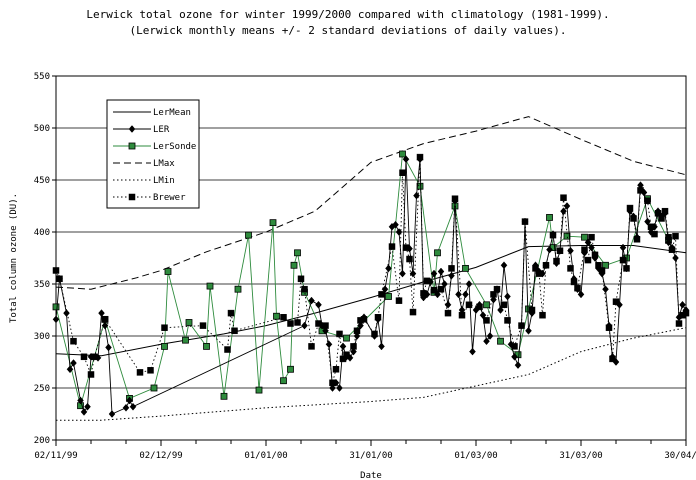 Image resolution: width=696 pixels, height=480 pixels. What do you see at coordinates (42, 389) in the screenshot?
I see `y-tick-label: 250` at bounding box center [42, 389].